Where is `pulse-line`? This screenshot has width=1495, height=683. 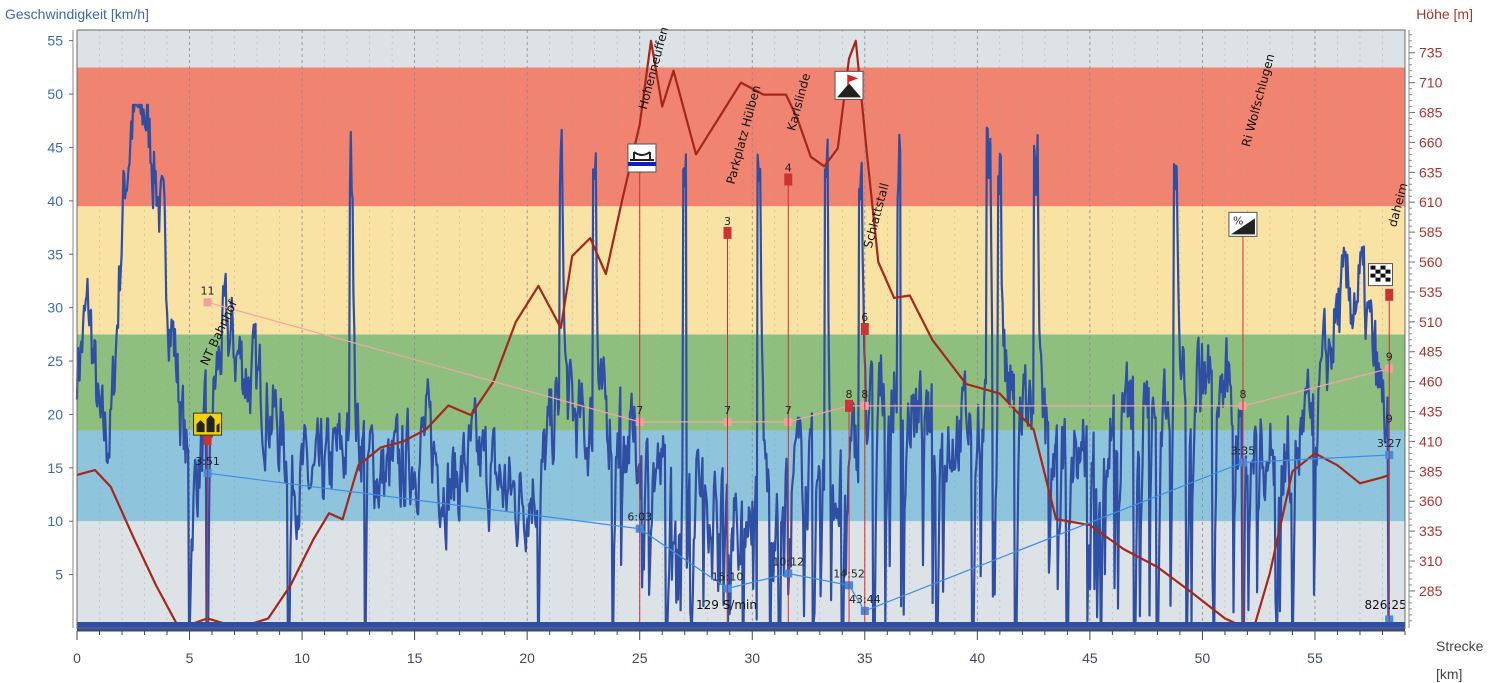 pulse-line is located at coordinates (798, 362).